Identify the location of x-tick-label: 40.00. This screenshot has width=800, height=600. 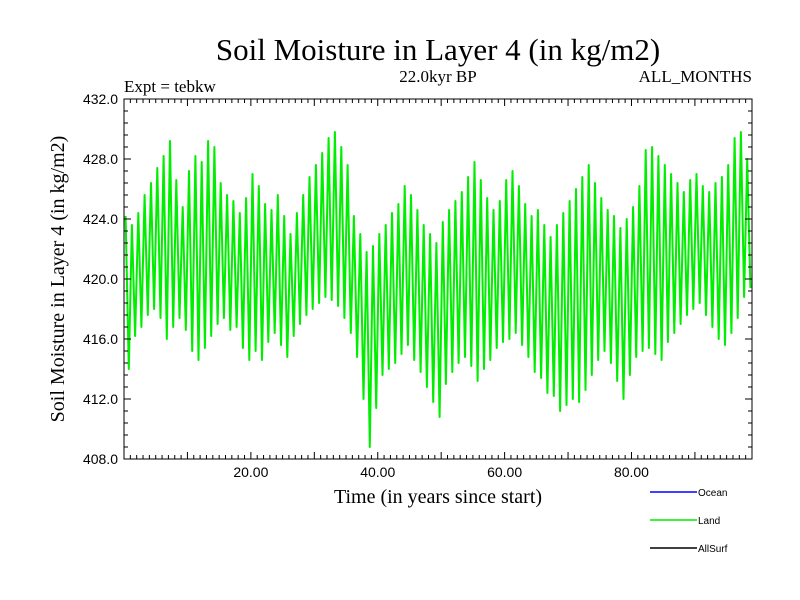
(377, 472).